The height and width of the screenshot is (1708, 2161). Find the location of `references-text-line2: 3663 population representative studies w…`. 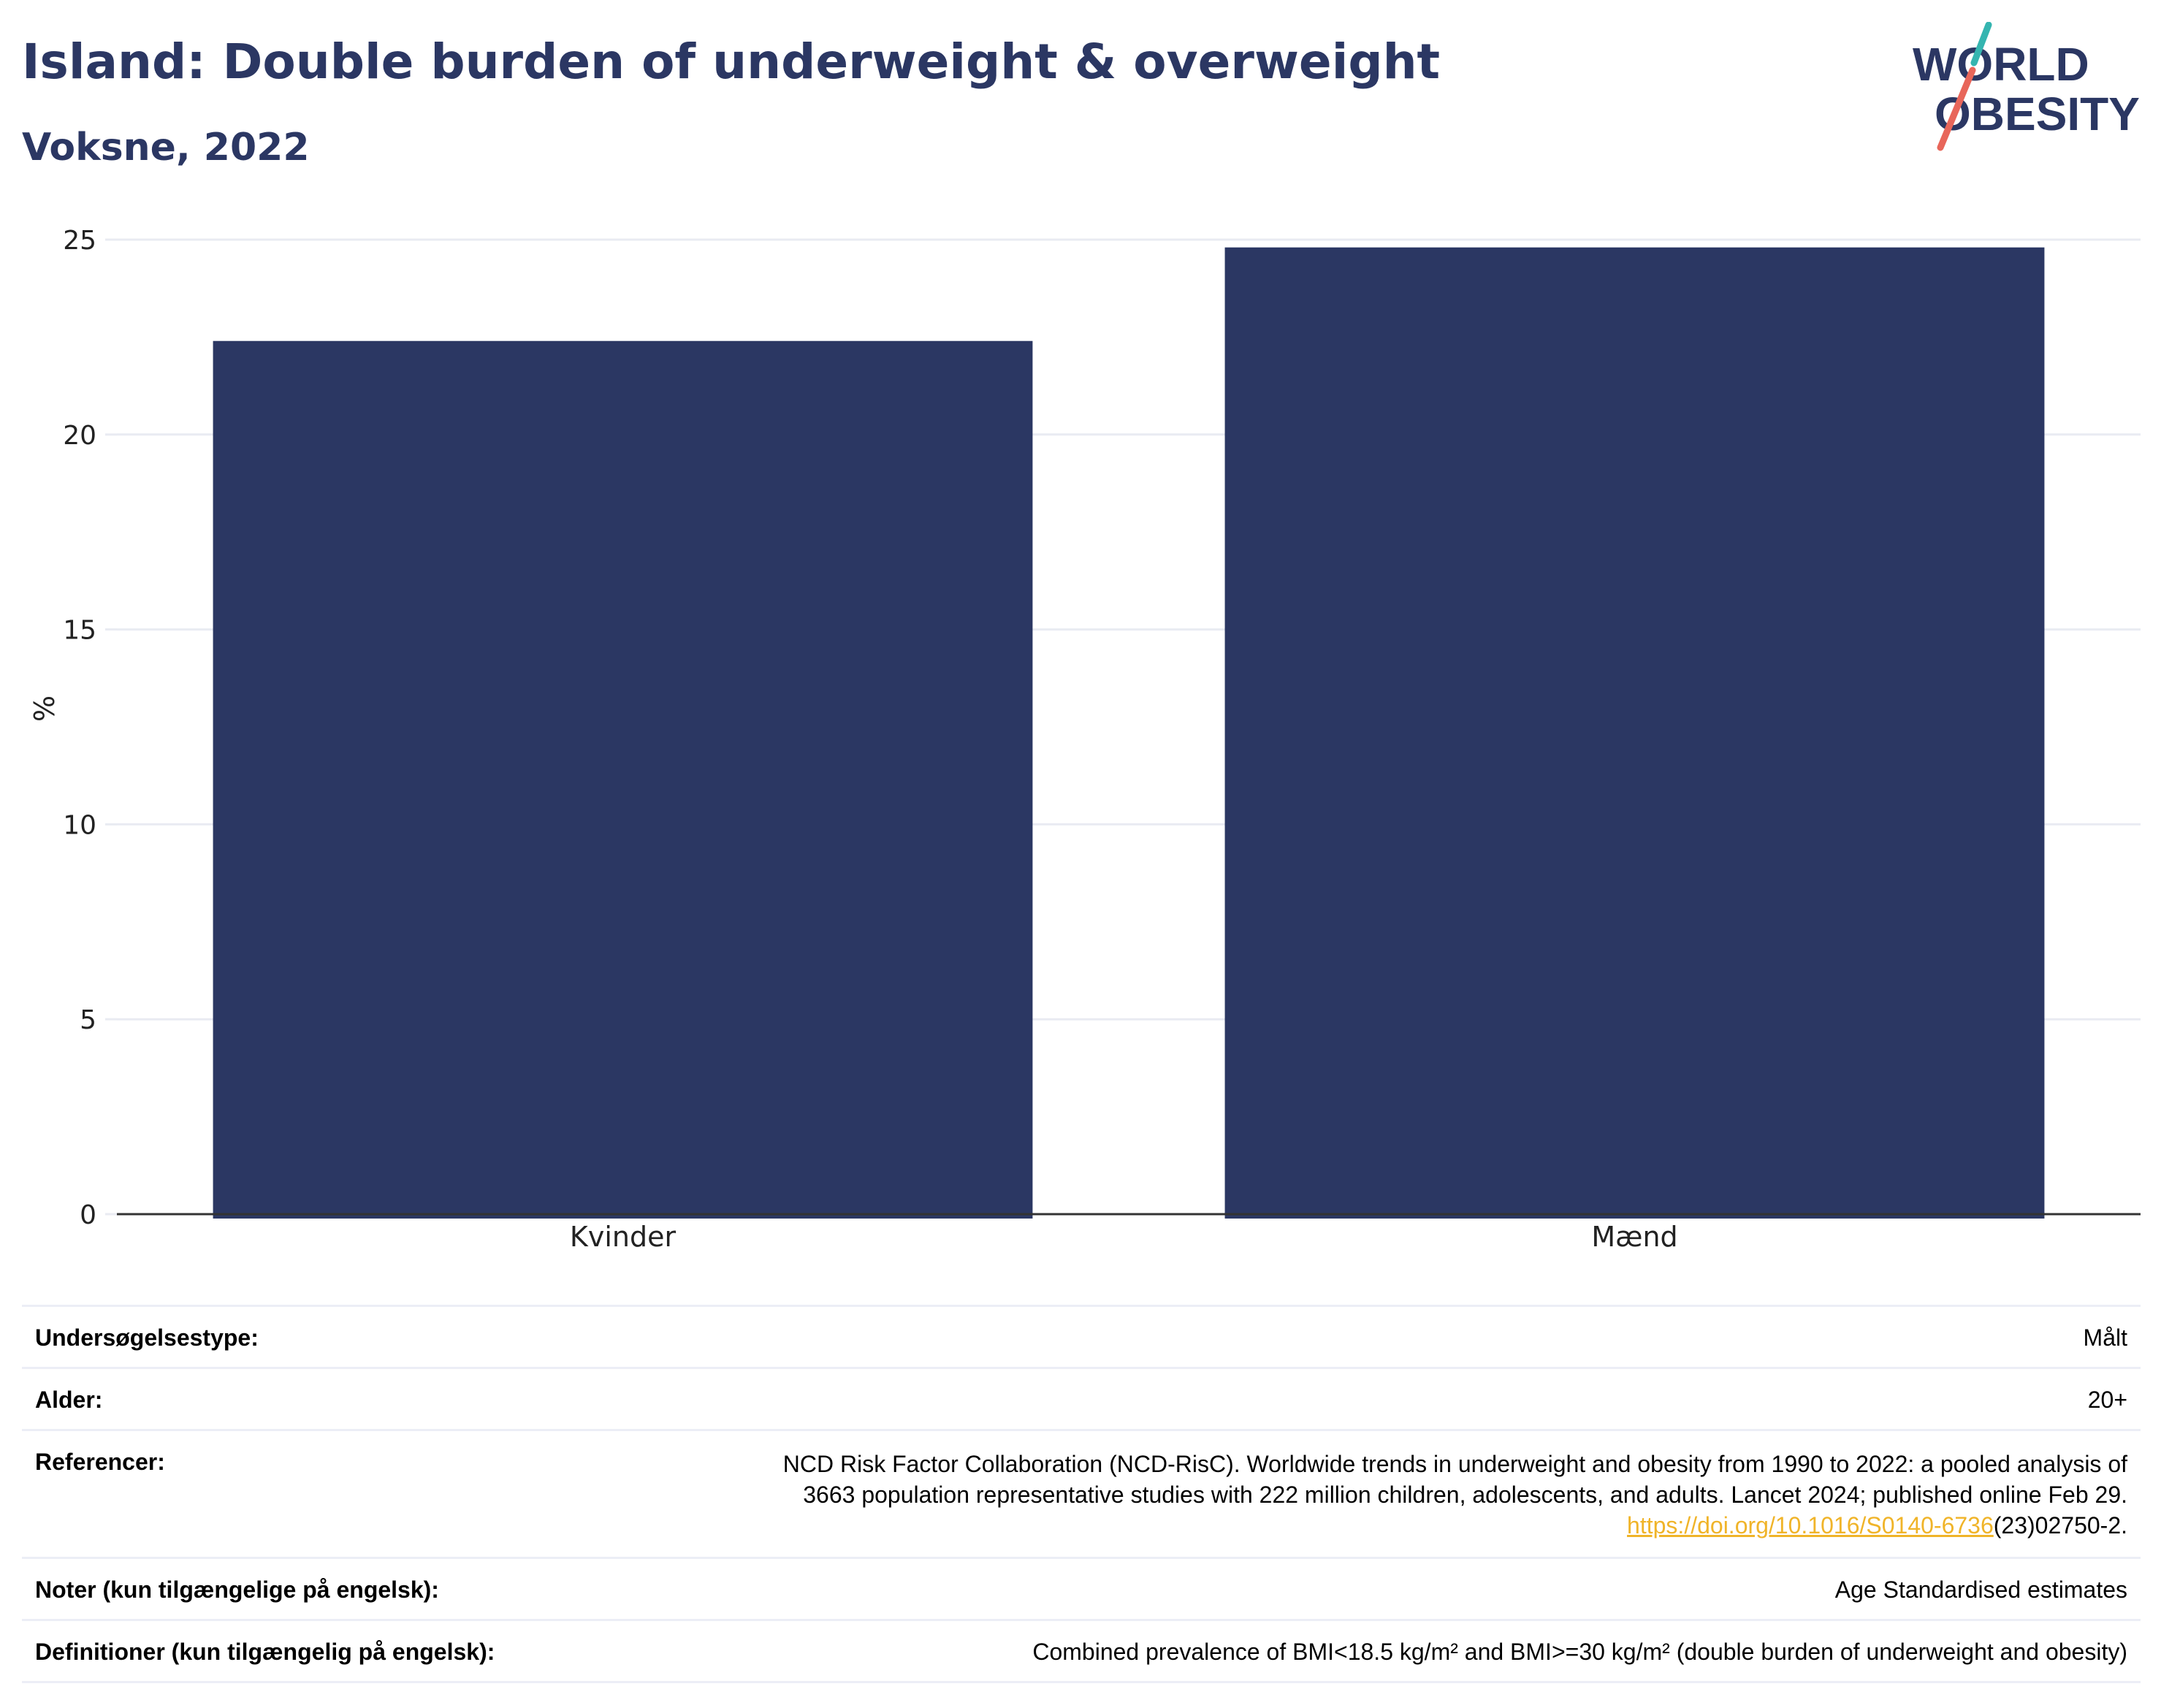

references-text-line2: 3663 population representative studies w… is located at coordinates (1465, 1495).